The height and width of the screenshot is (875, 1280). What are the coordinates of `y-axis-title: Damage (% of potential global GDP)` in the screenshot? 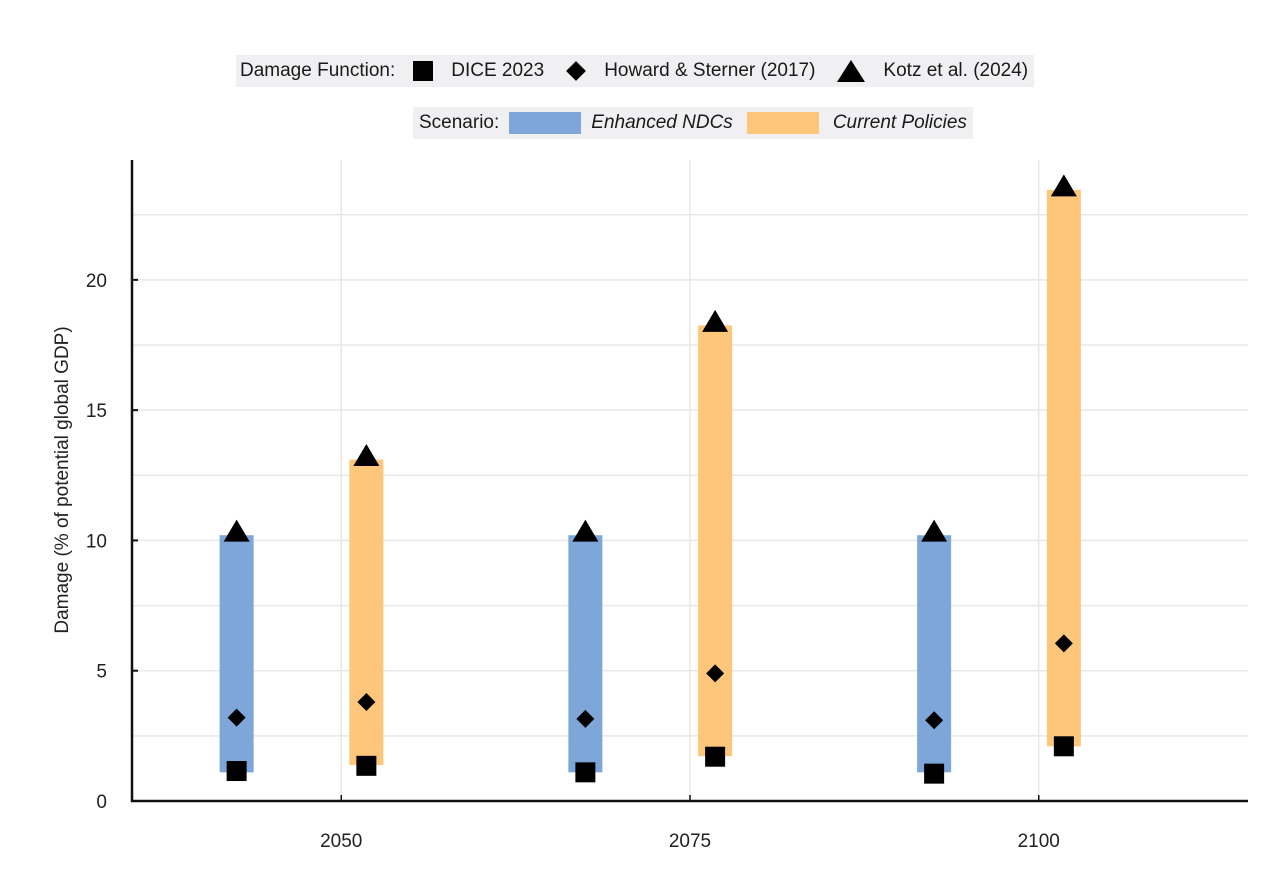 It's located at (62, 479).